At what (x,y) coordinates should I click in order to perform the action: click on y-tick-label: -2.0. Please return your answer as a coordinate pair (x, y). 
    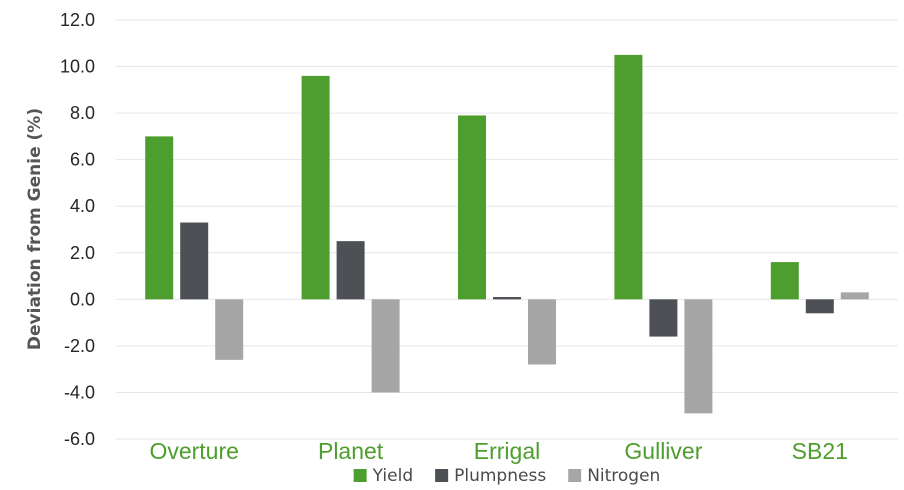
    Looking at the image, I should click on (79, 346).